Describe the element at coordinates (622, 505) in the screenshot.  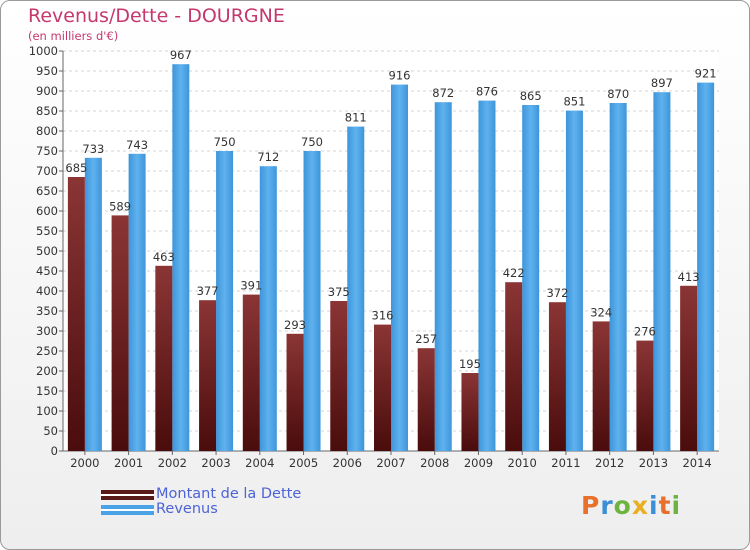
I see `logo-letter: o` at that location.